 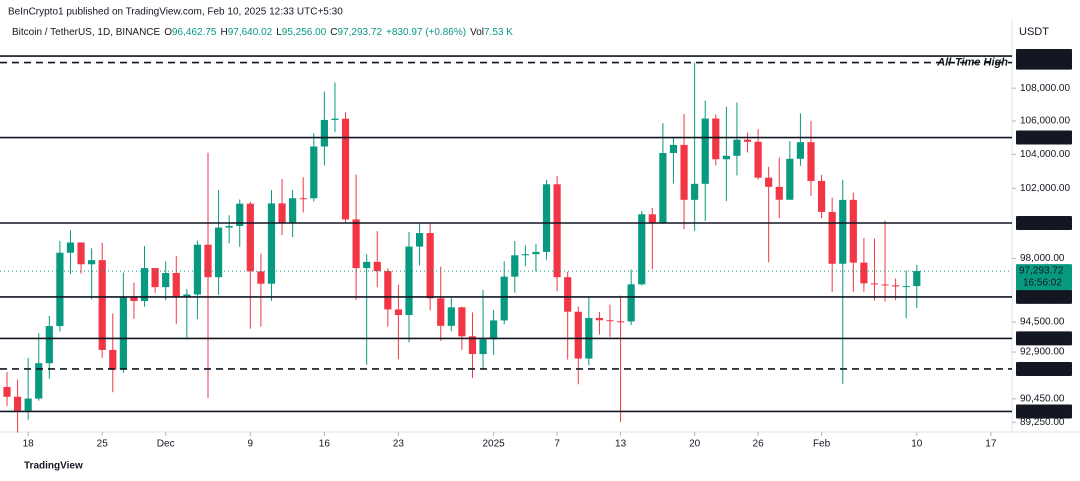 I want to click on x-tick-label: 26, so click(x=759, y=444).